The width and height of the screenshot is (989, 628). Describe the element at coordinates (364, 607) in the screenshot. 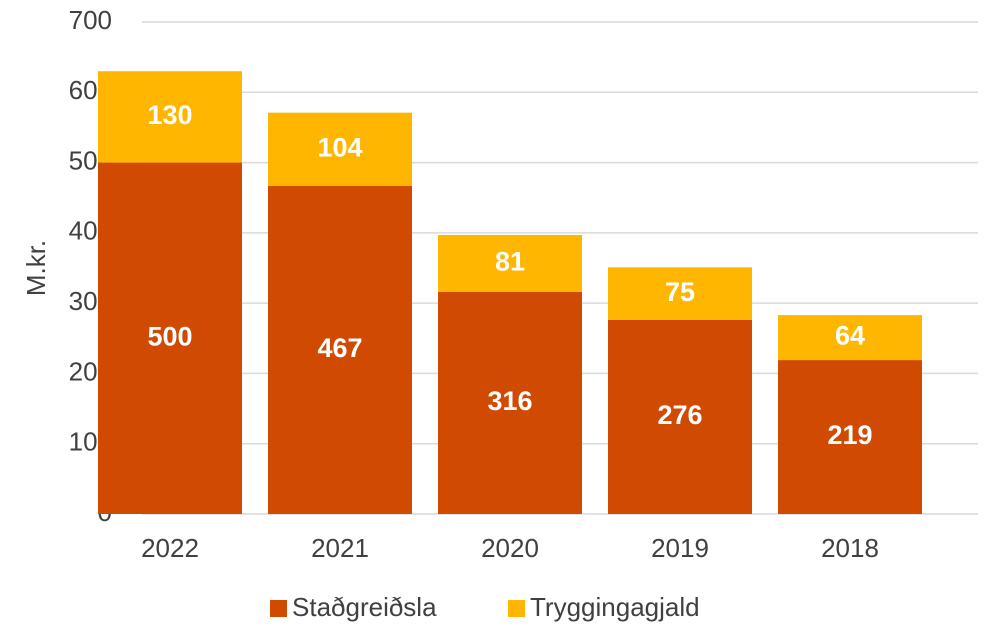

I see `legend-label: Staðgreiðsla` at that location.